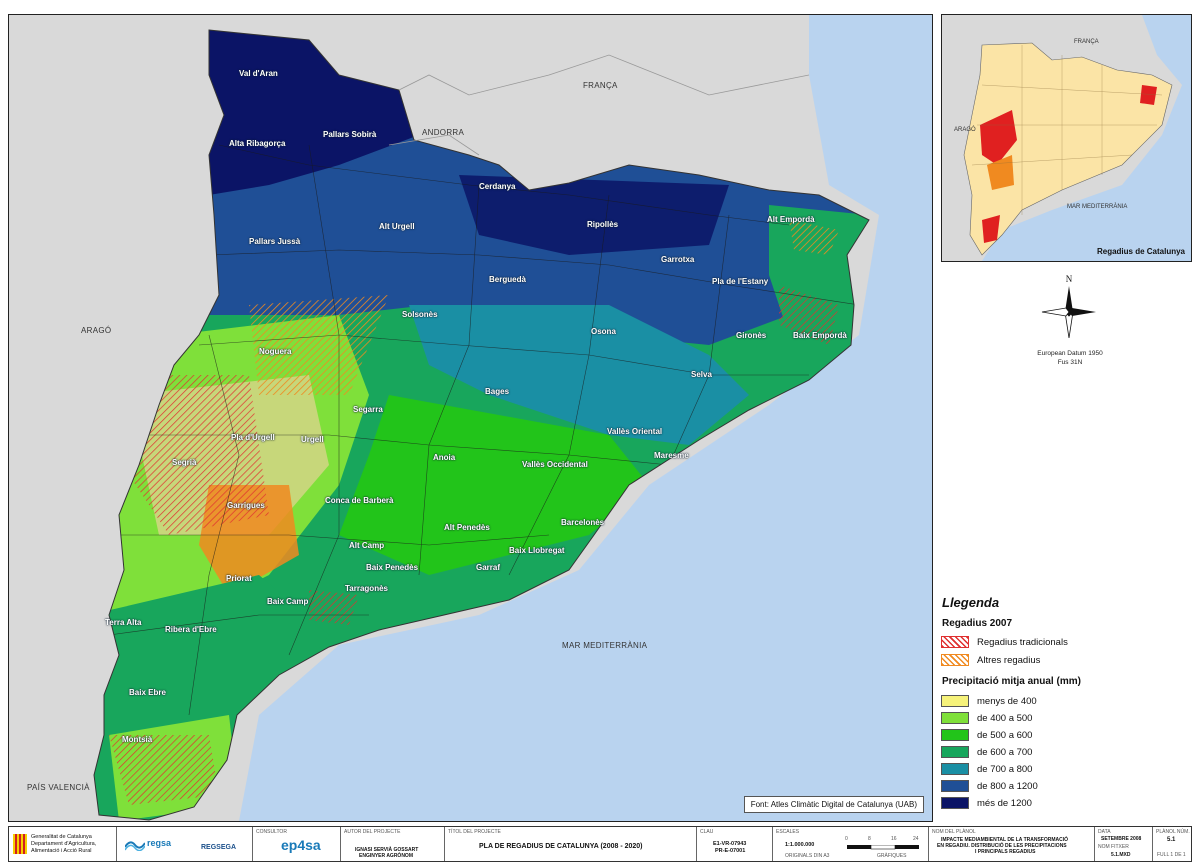 The image size is (1200, 866). Describe the element at coordinates (387, 850) in the screenshot. I see `author-name: IGNASI SERVIÀ GOSSART` at that location.